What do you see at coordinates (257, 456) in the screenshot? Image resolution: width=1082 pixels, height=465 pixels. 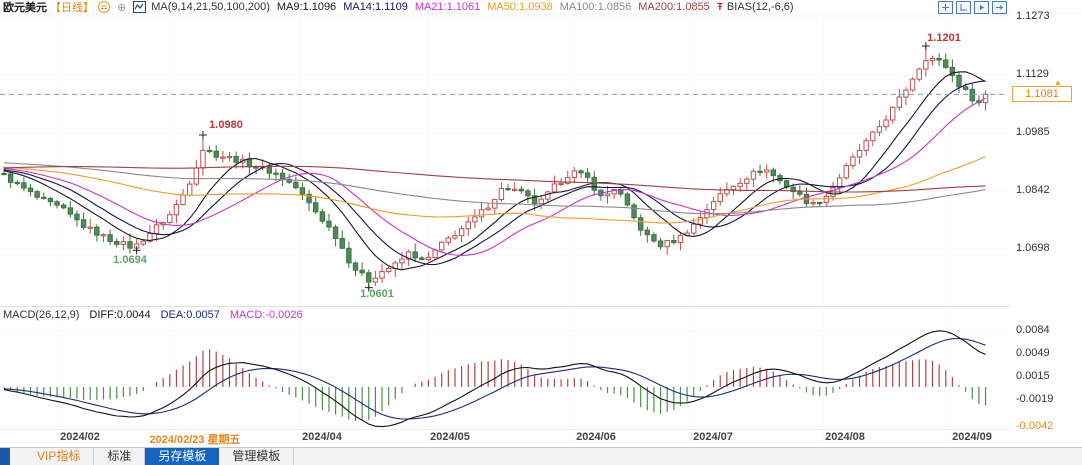 I see `tab-manage-template: 管理模板` at bounding box center [257, 456].